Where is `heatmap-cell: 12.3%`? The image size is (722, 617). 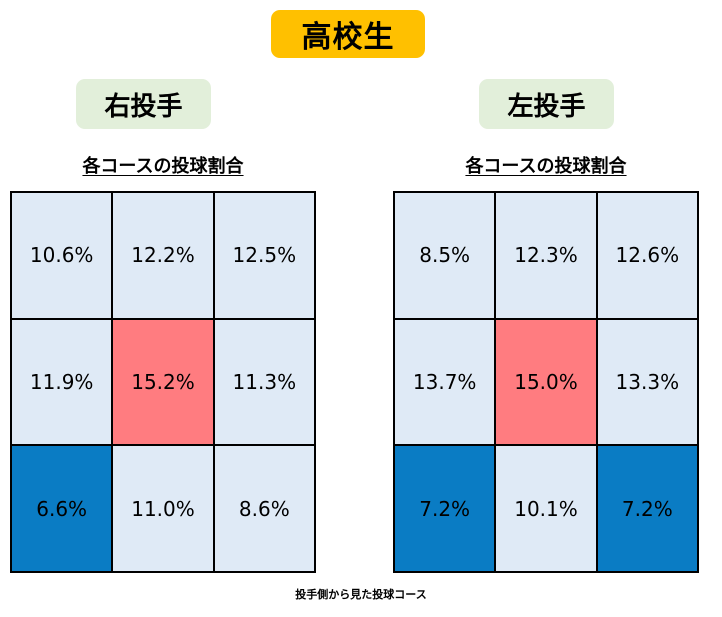 heatmap-cell: 12.3% is located at coordinates (546, 255).